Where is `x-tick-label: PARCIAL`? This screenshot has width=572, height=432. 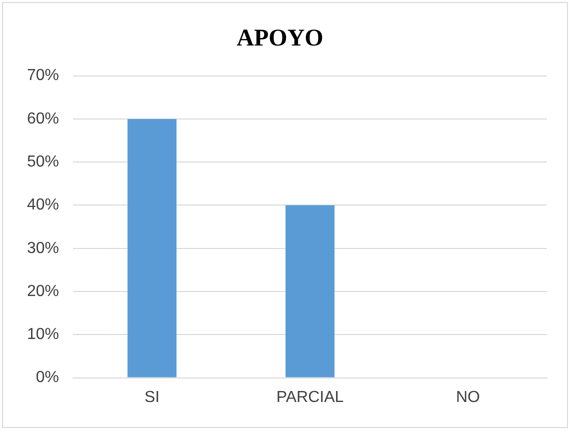
x-tick-label: PARCIAL is located at coordinates (310, 397).